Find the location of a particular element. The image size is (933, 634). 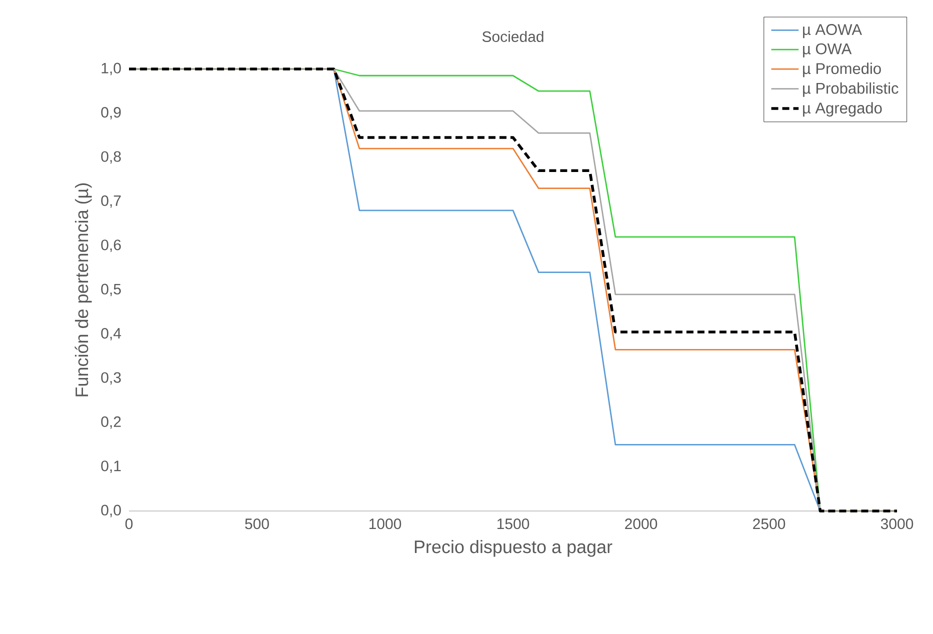

x-tick-label: 1500 is located at coordinates (513, 524).